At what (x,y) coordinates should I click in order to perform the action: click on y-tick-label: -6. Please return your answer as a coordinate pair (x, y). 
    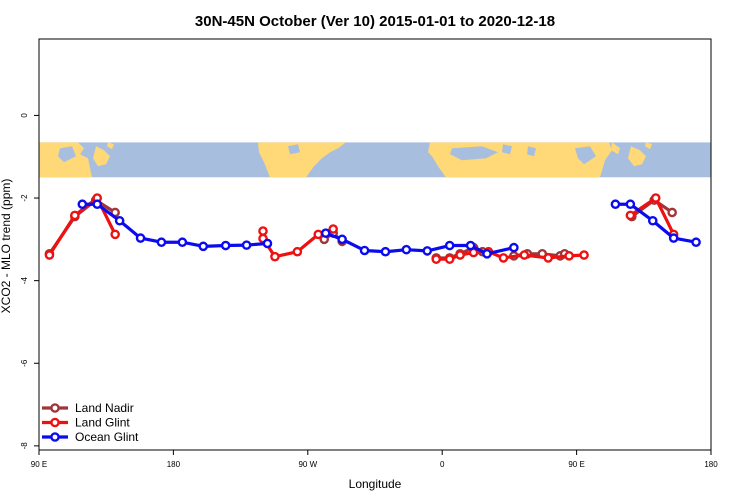
    Looking at the image, I should click on (24, 363).